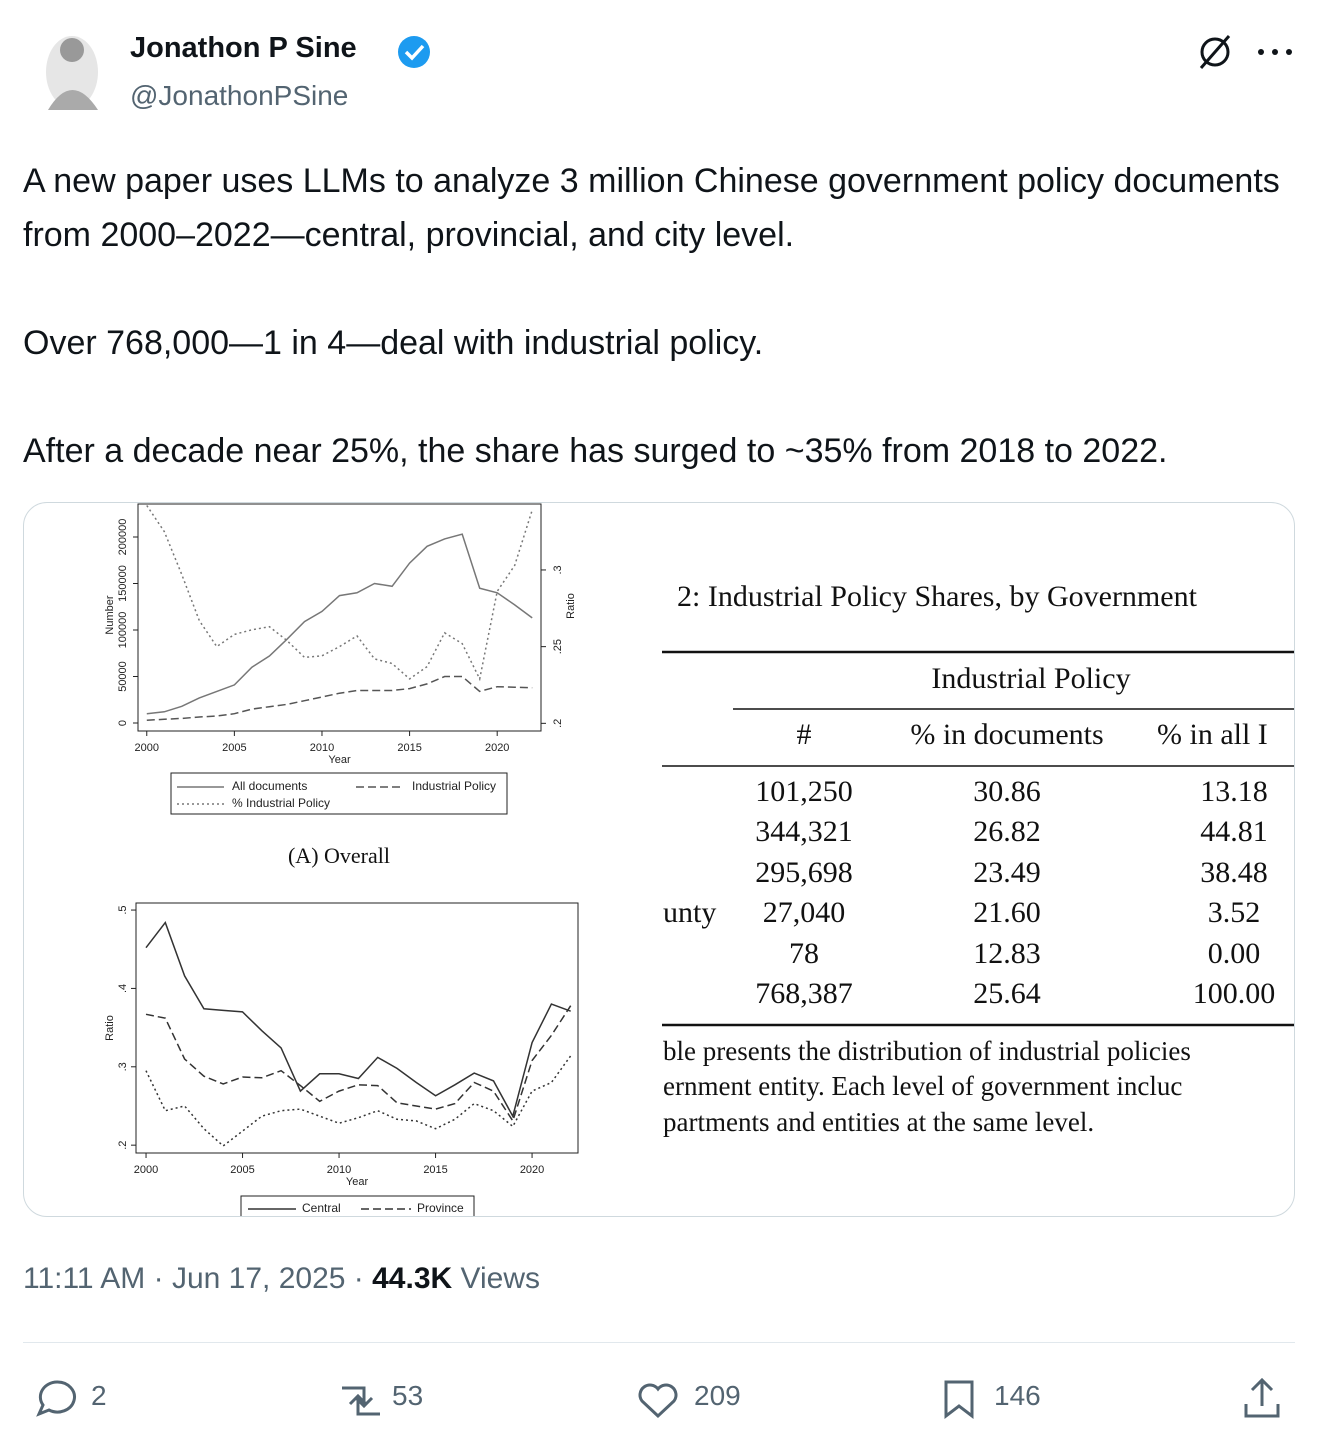  I want to click on tweet-meta: 11:11 AM · Jun 17, 2025 · 44.3K Views, so click(281, 1279).